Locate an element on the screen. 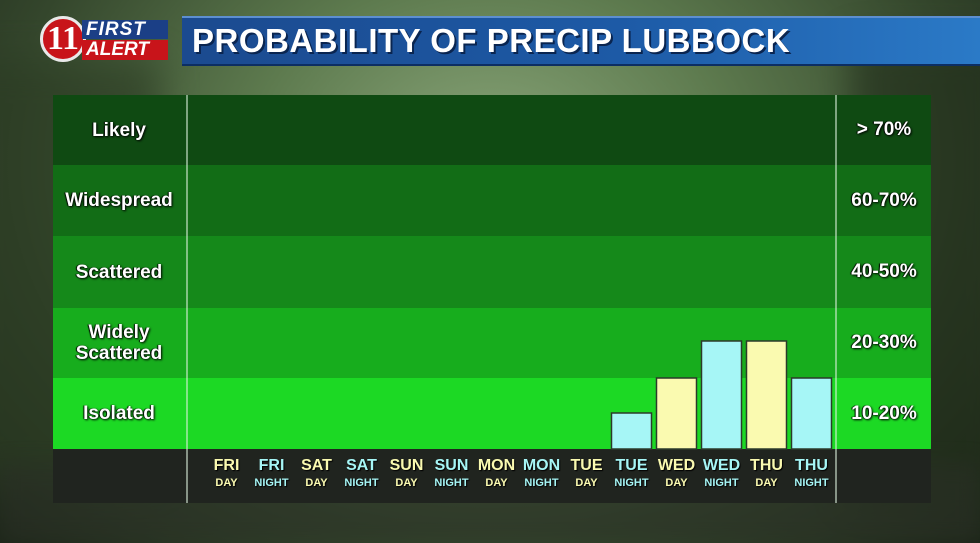 This screenshot has width=980, height=543. band-label-likely: Likely is located at coordinates (119, 130).